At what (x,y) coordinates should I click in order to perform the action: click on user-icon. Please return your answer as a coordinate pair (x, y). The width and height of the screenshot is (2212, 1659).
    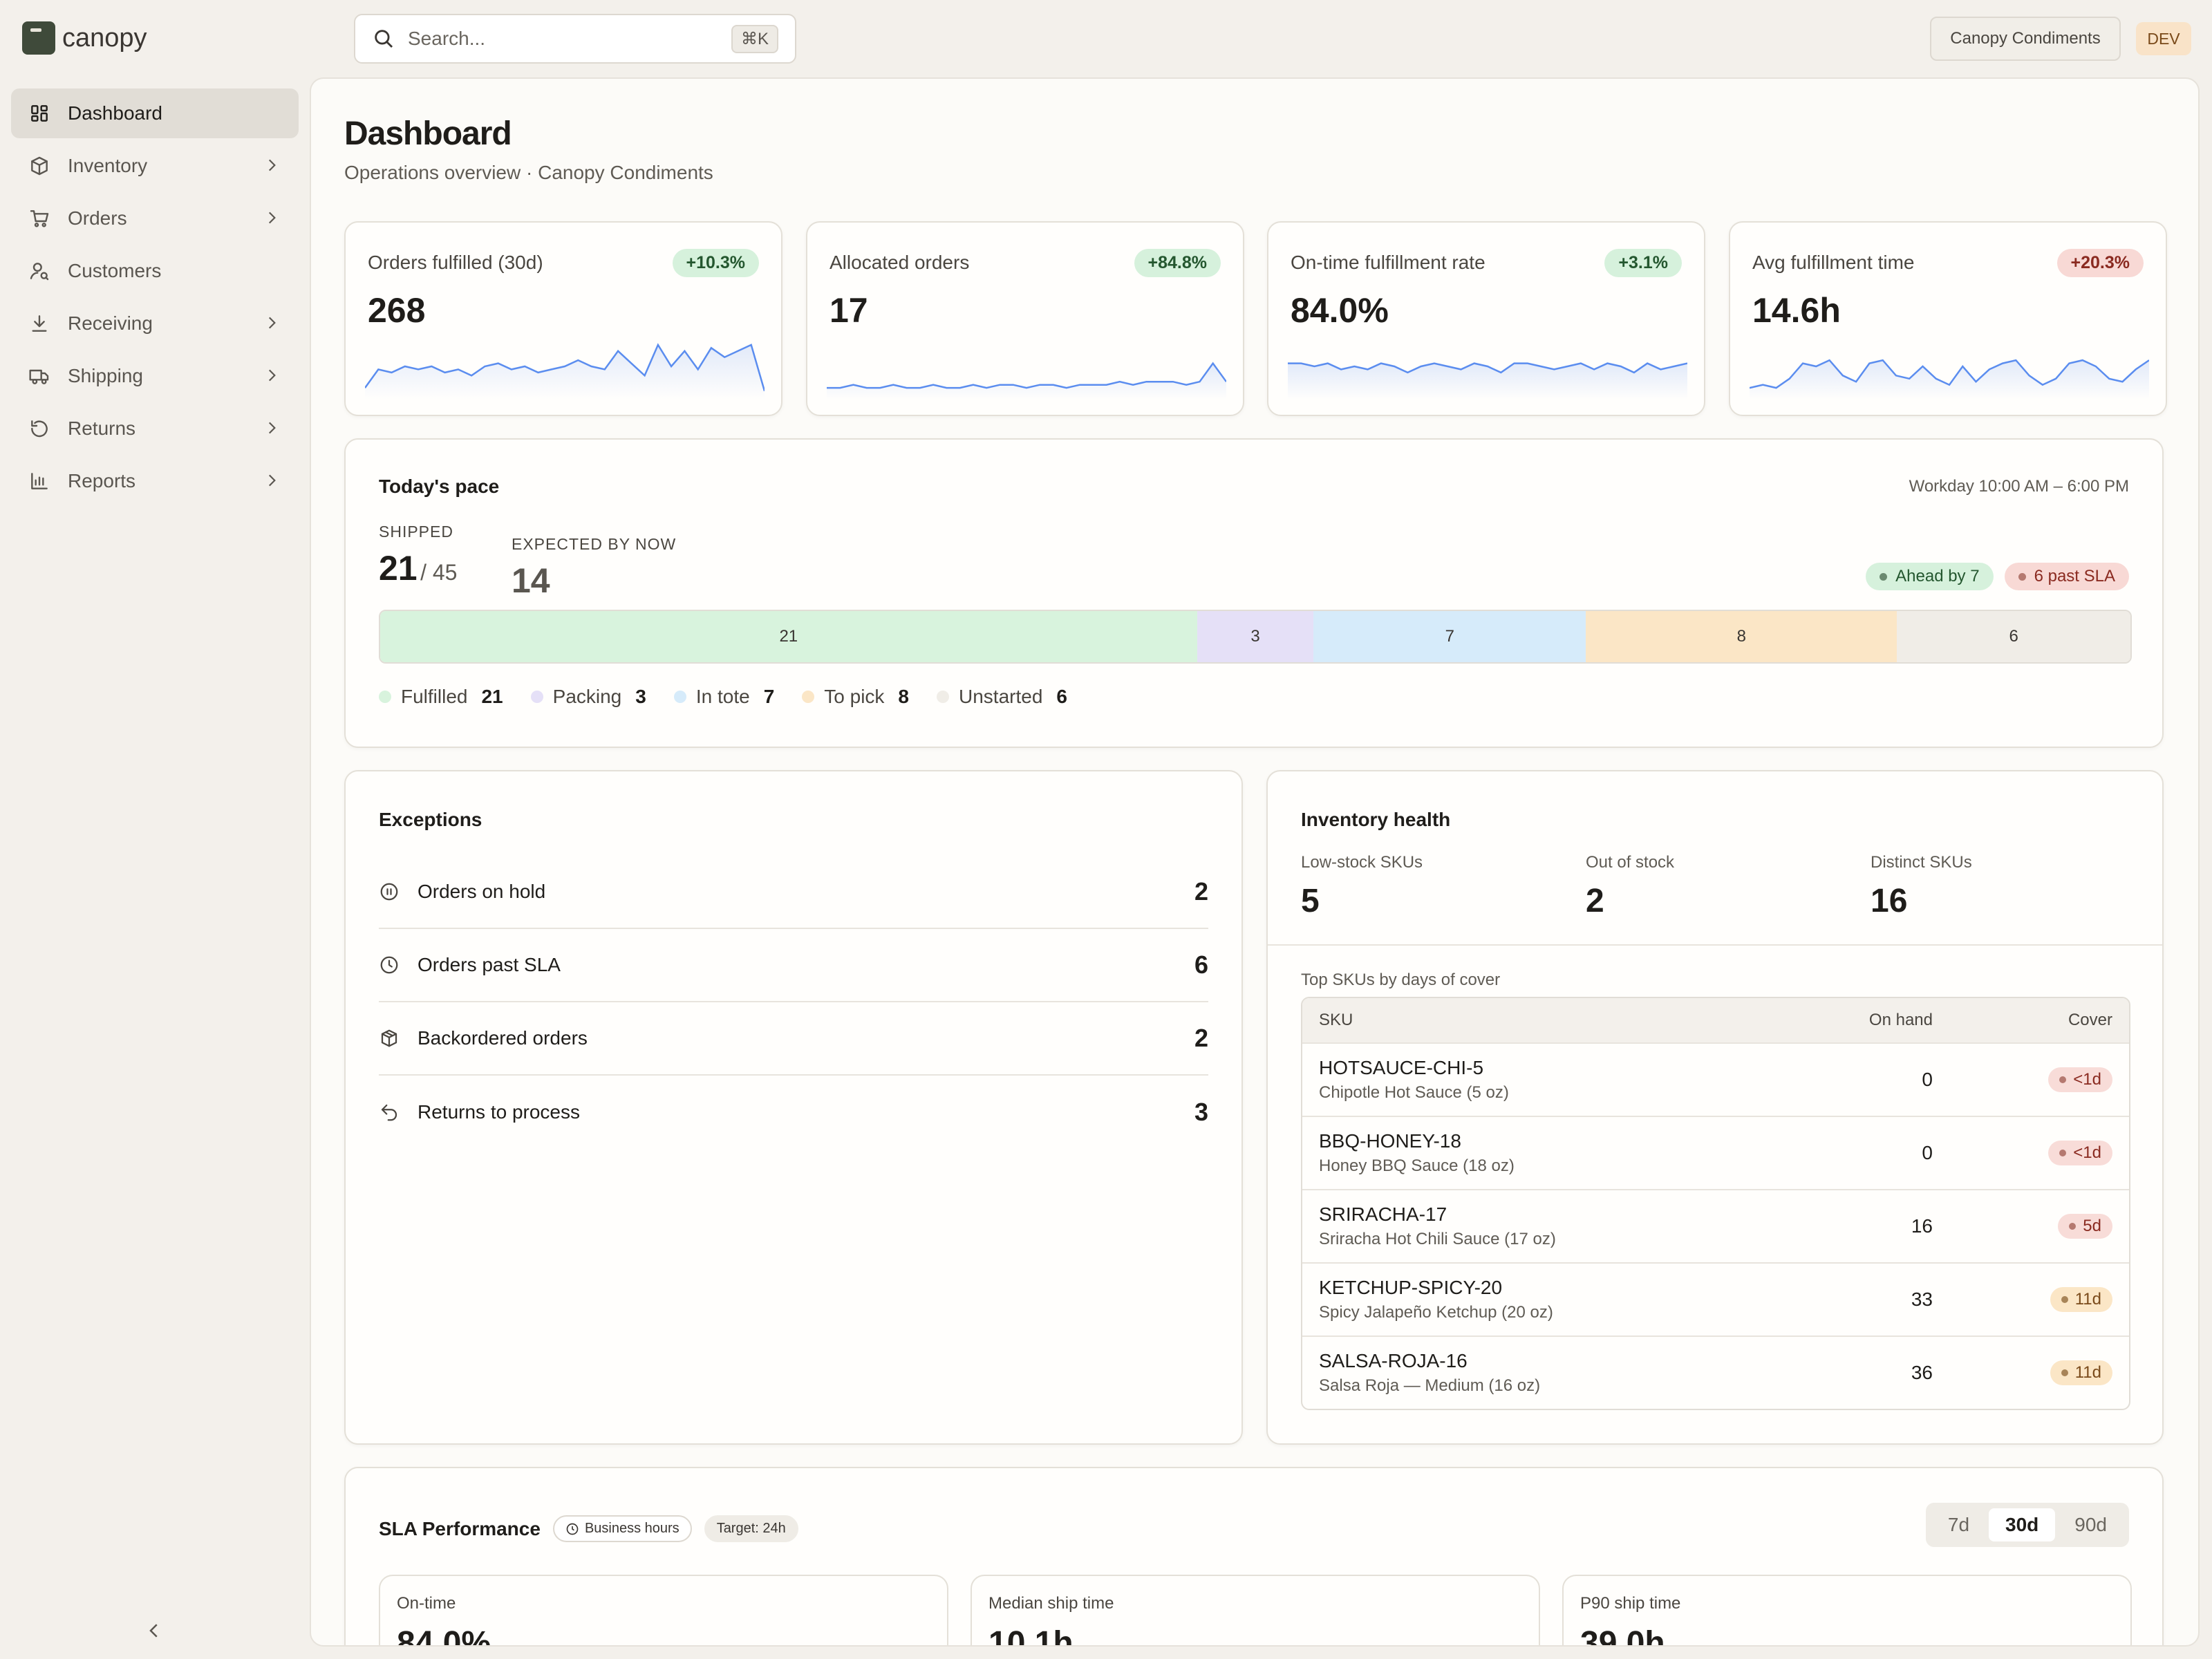
    Looking at the image, I should click on (40, 272).